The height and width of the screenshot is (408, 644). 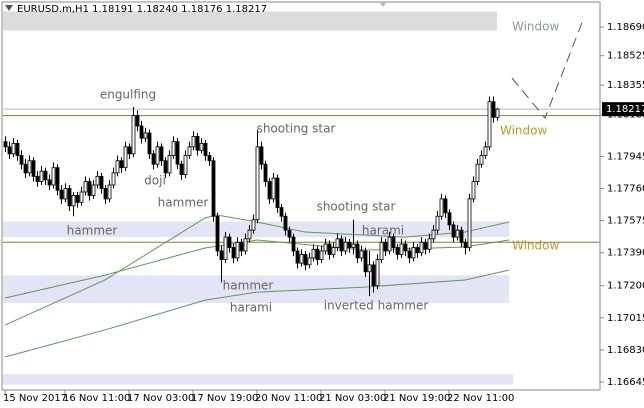 I want to click on pattern-annotation: inverted hammer, so click(x=376, y=306).